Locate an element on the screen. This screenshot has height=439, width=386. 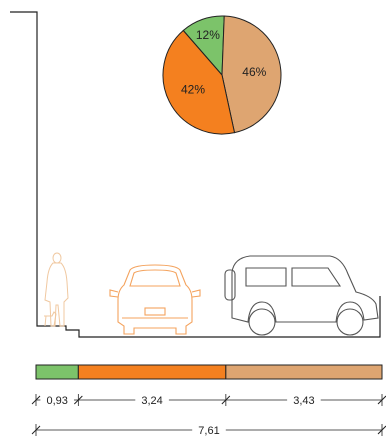
car-rear-view is located at coordinates (155, 299).